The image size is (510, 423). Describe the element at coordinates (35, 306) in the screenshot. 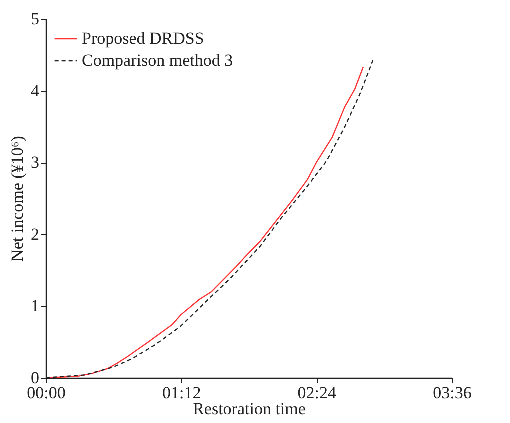

I see `y-tick-label: 1` at that location.